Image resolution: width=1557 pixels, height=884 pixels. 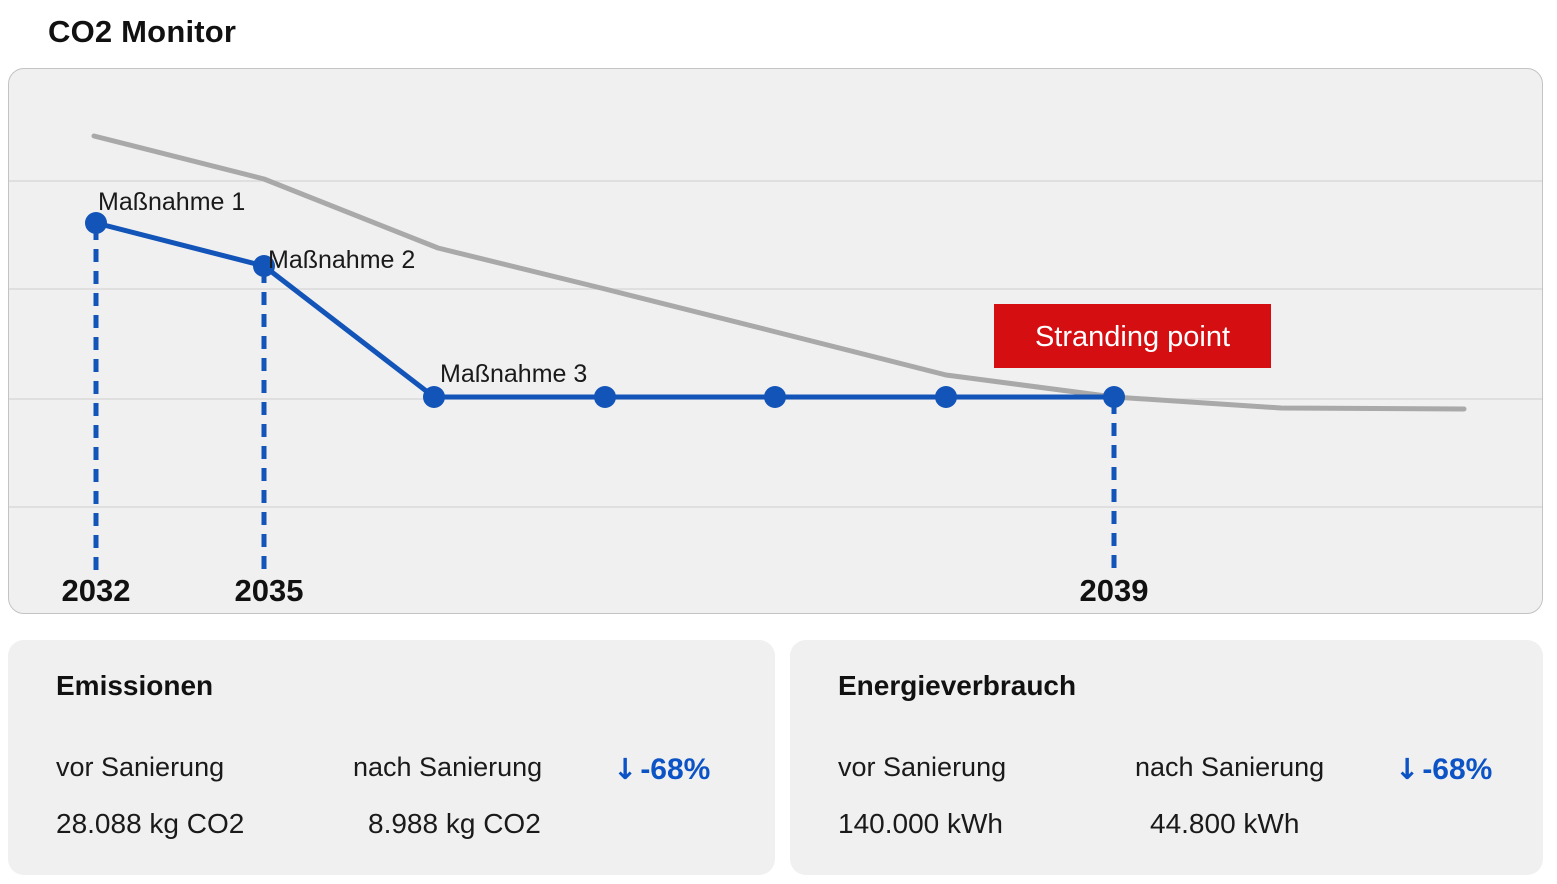 What do you see at coordinates (922, 767) in the screenshot?
I see `energy-before-label: vor Sanierung` at bounding box center [922, 767].